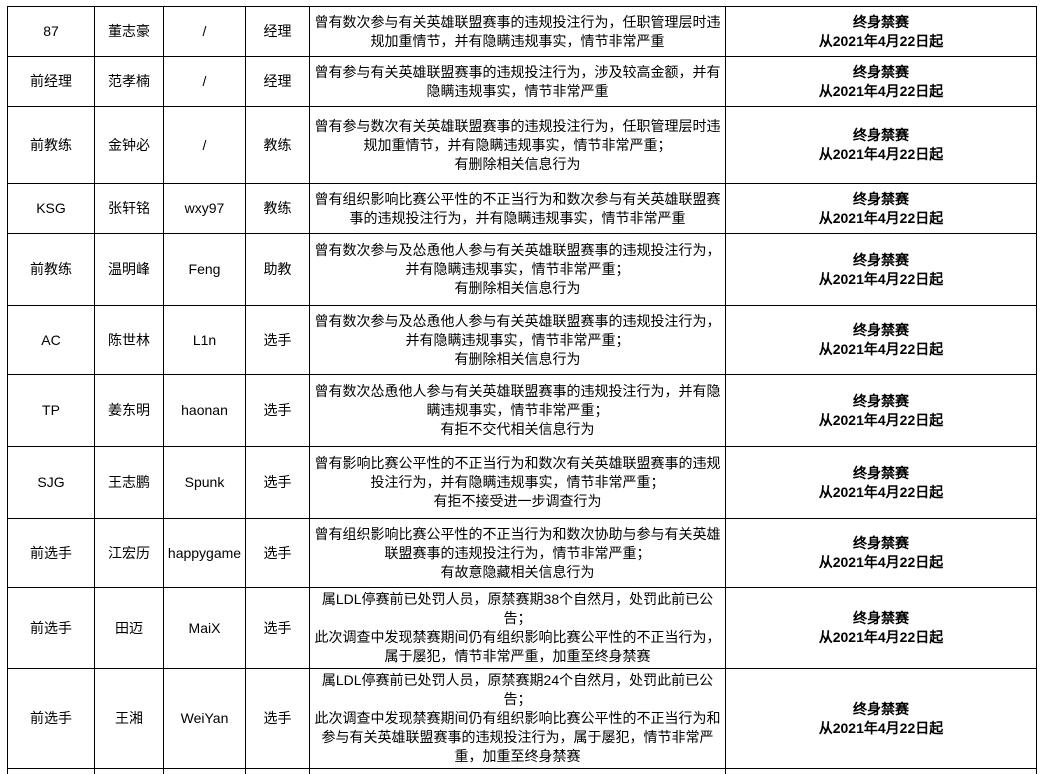 The height and width of the screenshot is (774, 1043). I want to click on team-cell: KSG, so click(51, 208).